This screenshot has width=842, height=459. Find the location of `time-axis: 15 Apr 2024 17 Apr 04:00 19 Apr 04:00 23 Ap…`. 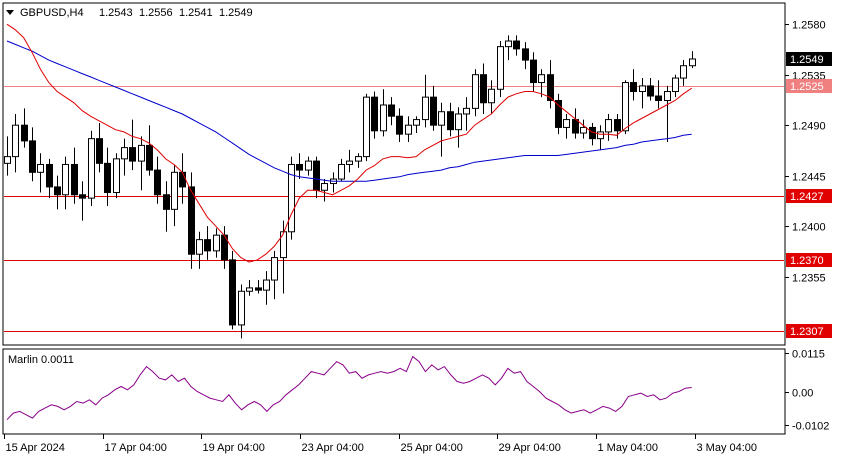

time-axis: 15 Apr 2024 17 Apr 04:00 19 Apr 04:00 23 Ap… is located at coordinates (381, 444).